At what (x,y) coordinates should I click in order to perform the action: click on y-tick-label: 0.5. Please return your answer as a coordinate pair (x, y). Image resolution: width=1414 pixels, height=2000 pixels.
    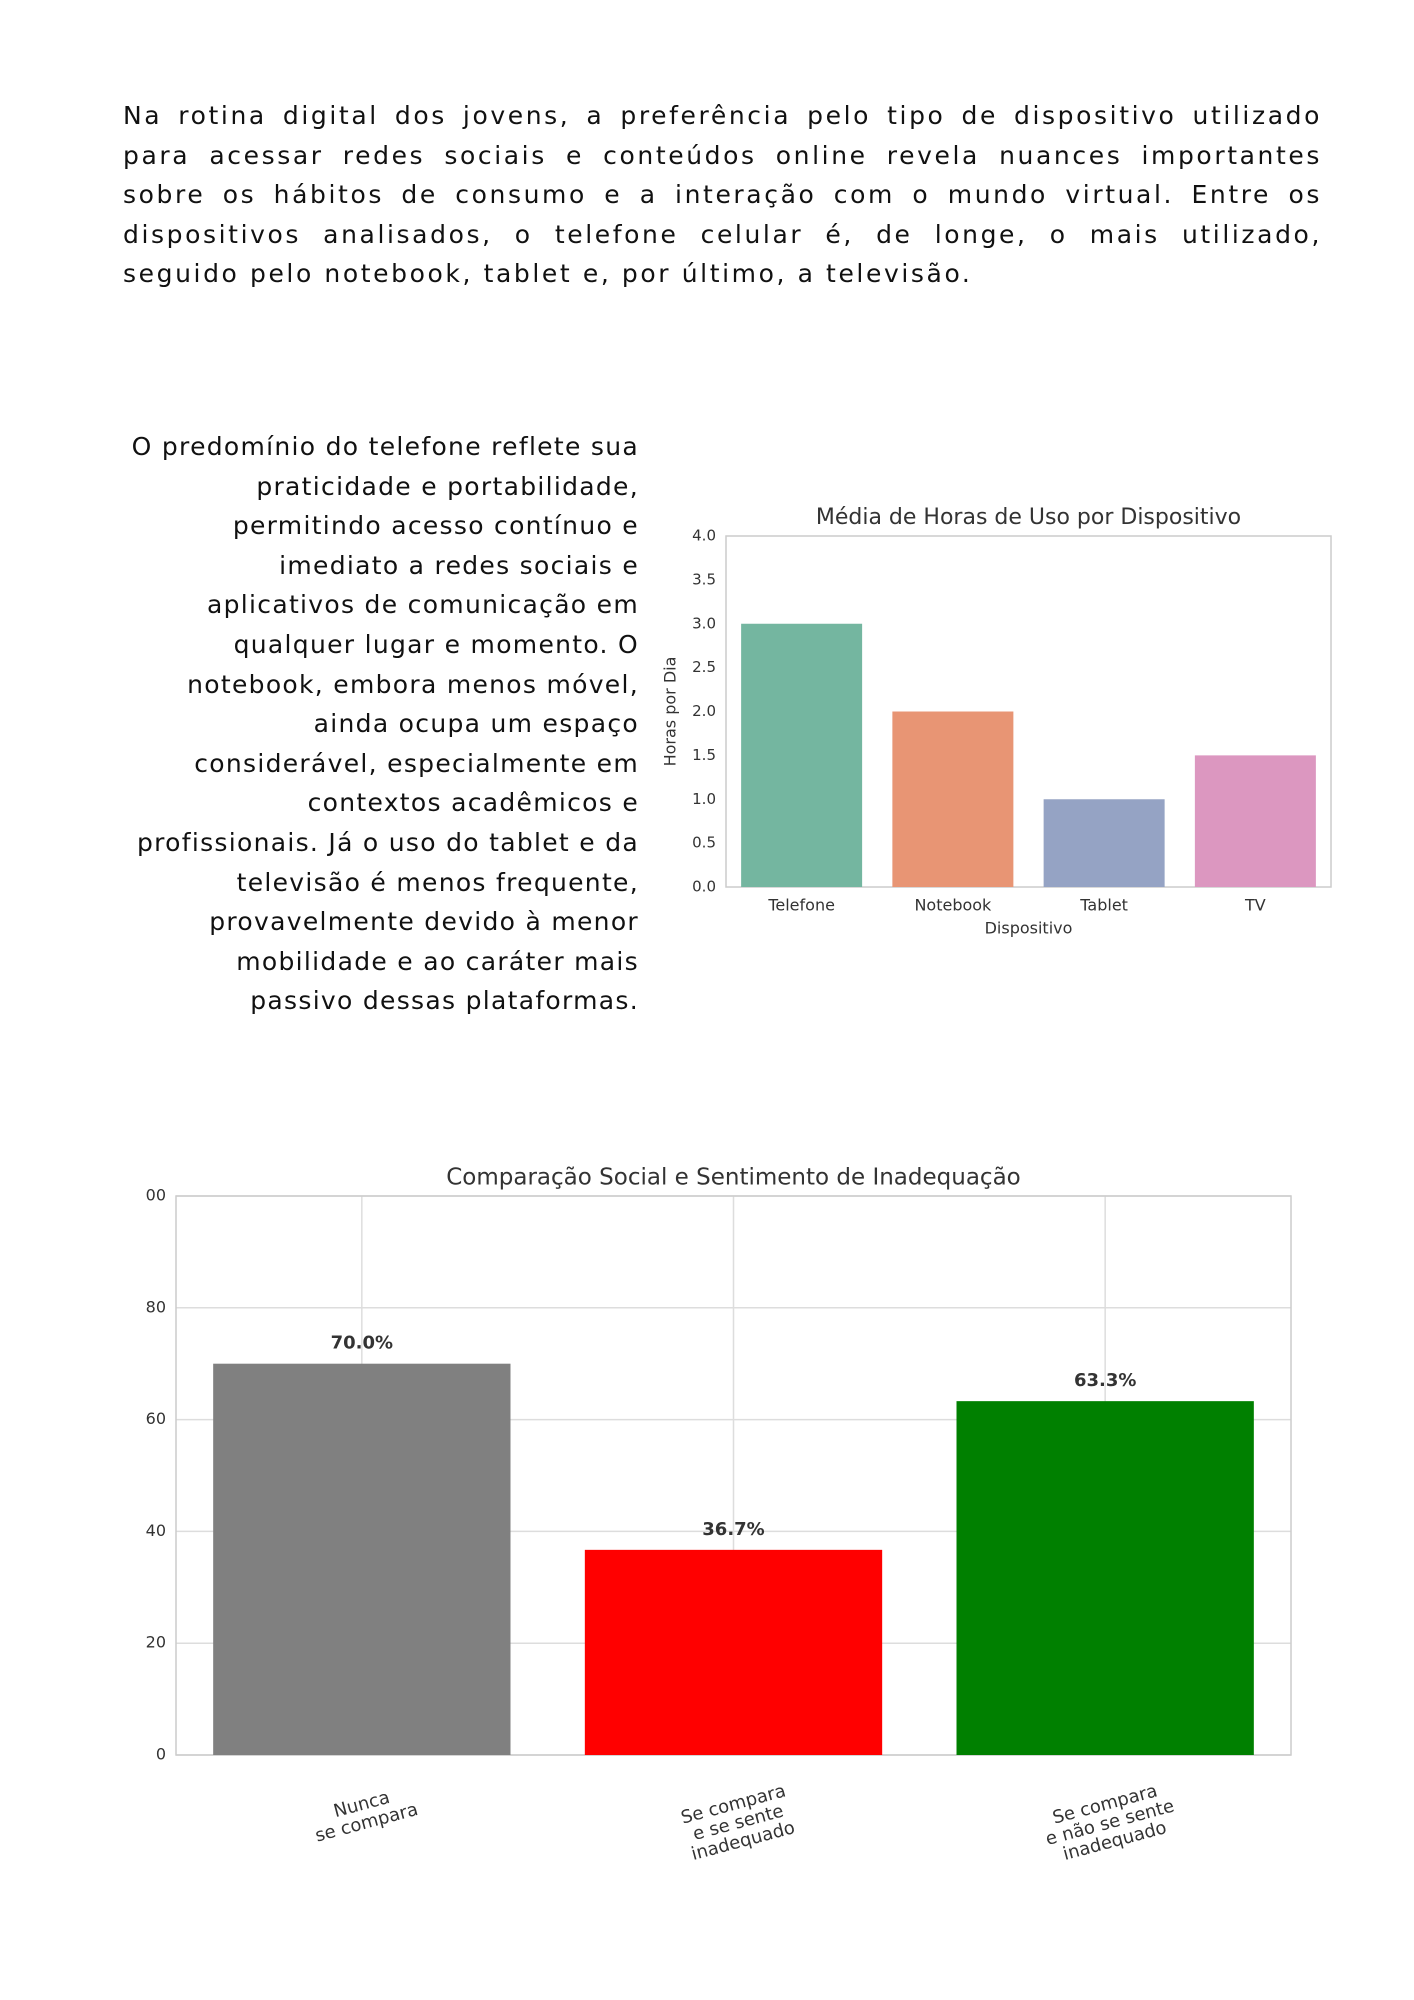
    Looking at the image, I should click on (704, 843).